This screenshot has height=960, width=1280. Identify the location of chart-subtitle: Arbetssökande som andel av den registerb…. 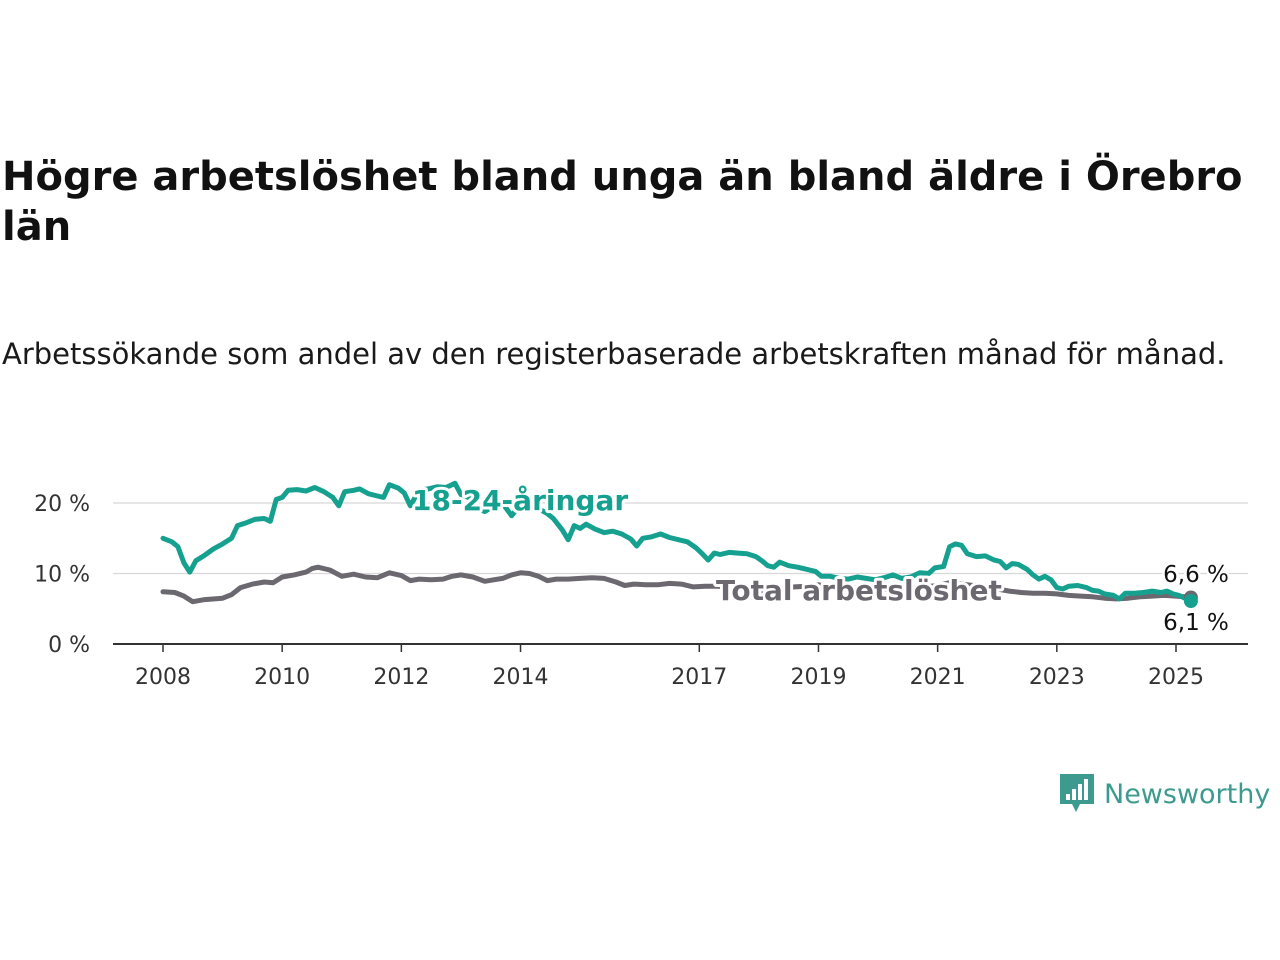
(614, 354).